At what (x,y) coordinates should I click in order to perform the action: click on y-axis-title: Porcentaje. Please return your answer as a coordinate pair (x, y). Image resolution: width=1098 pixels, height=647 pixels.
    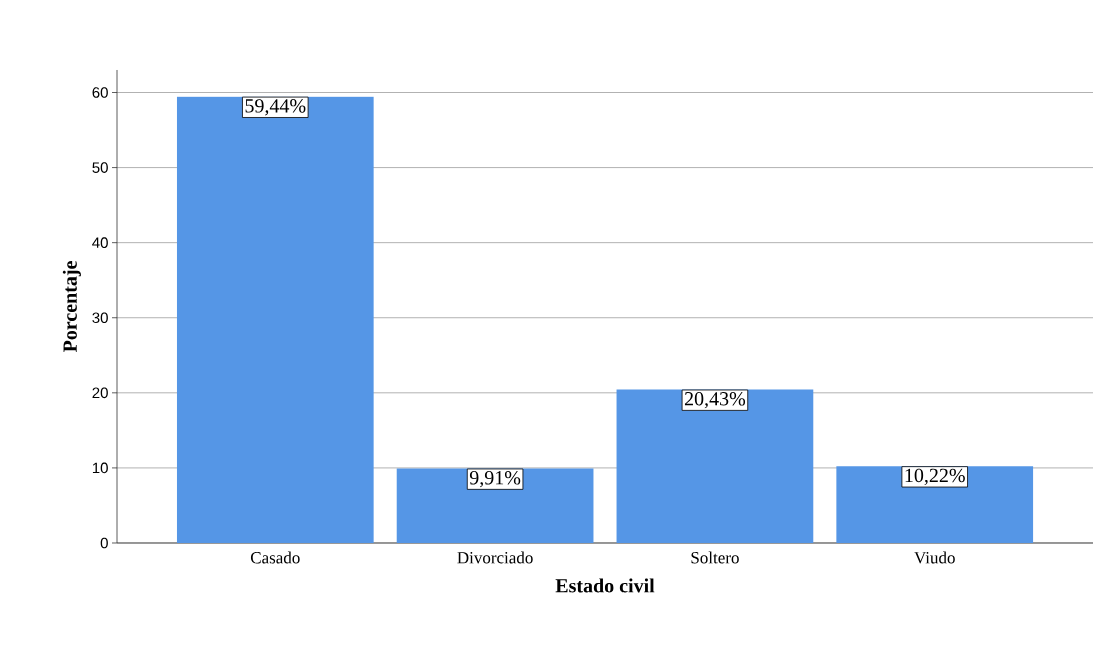
    Looking at the image, I should click on (71, 307).